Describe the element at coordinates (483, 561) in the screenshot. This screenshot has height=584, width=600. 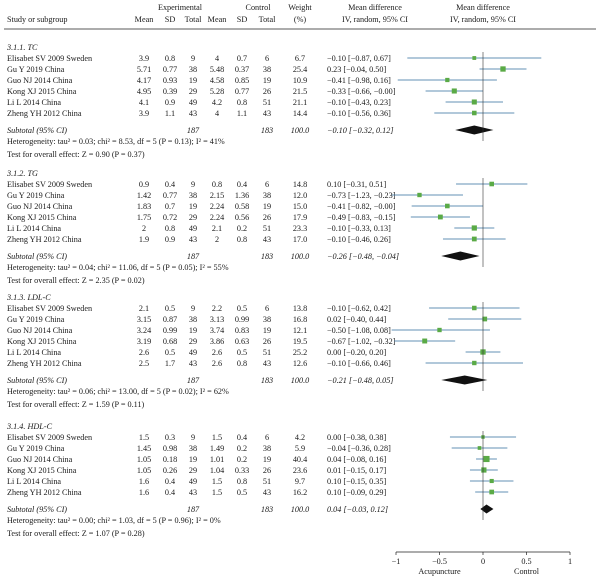
I see `x-axis-tick-label: 0` at that location.